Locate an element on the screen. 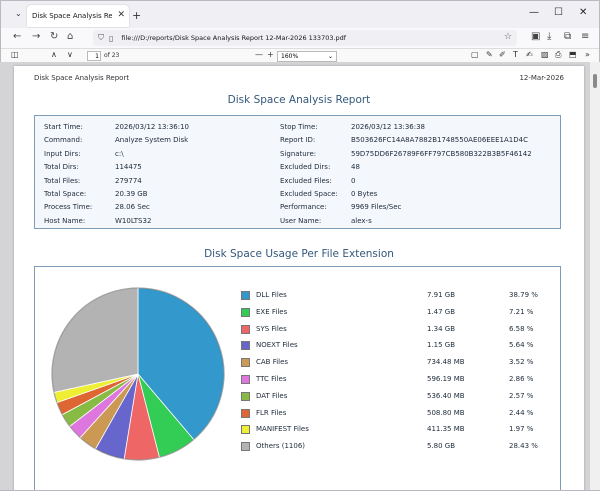 This screenshot has height=491, width=600. info-left-value: 114475 is located at coordinates (128, 167).